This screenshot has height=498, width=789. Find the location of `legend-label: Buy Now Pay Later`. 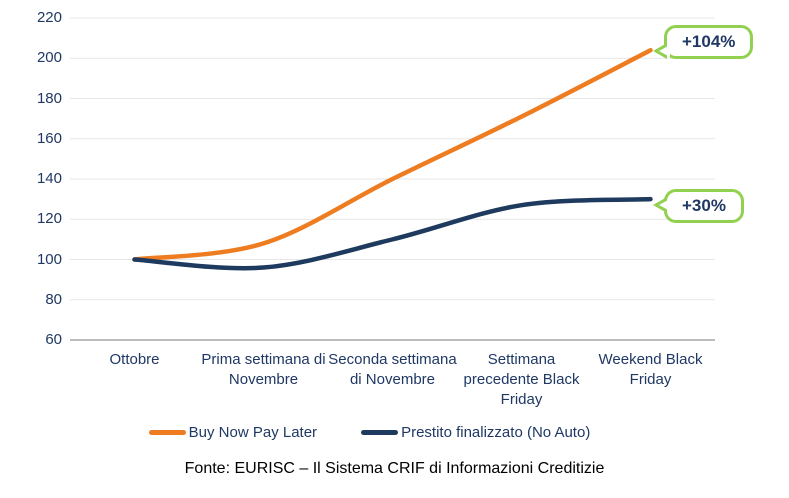

legend-label: Buy Now Pay Later is located at coordinates (253, 432).